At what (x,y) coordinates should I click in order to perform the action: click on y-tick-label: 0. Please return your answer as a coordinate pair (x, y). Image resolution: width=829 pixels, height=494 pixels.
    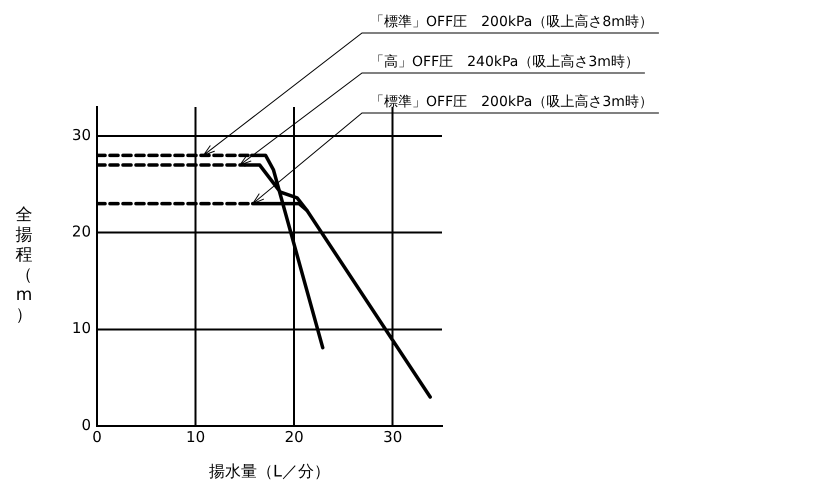
    Looking at the image, I should click on (86, 425).